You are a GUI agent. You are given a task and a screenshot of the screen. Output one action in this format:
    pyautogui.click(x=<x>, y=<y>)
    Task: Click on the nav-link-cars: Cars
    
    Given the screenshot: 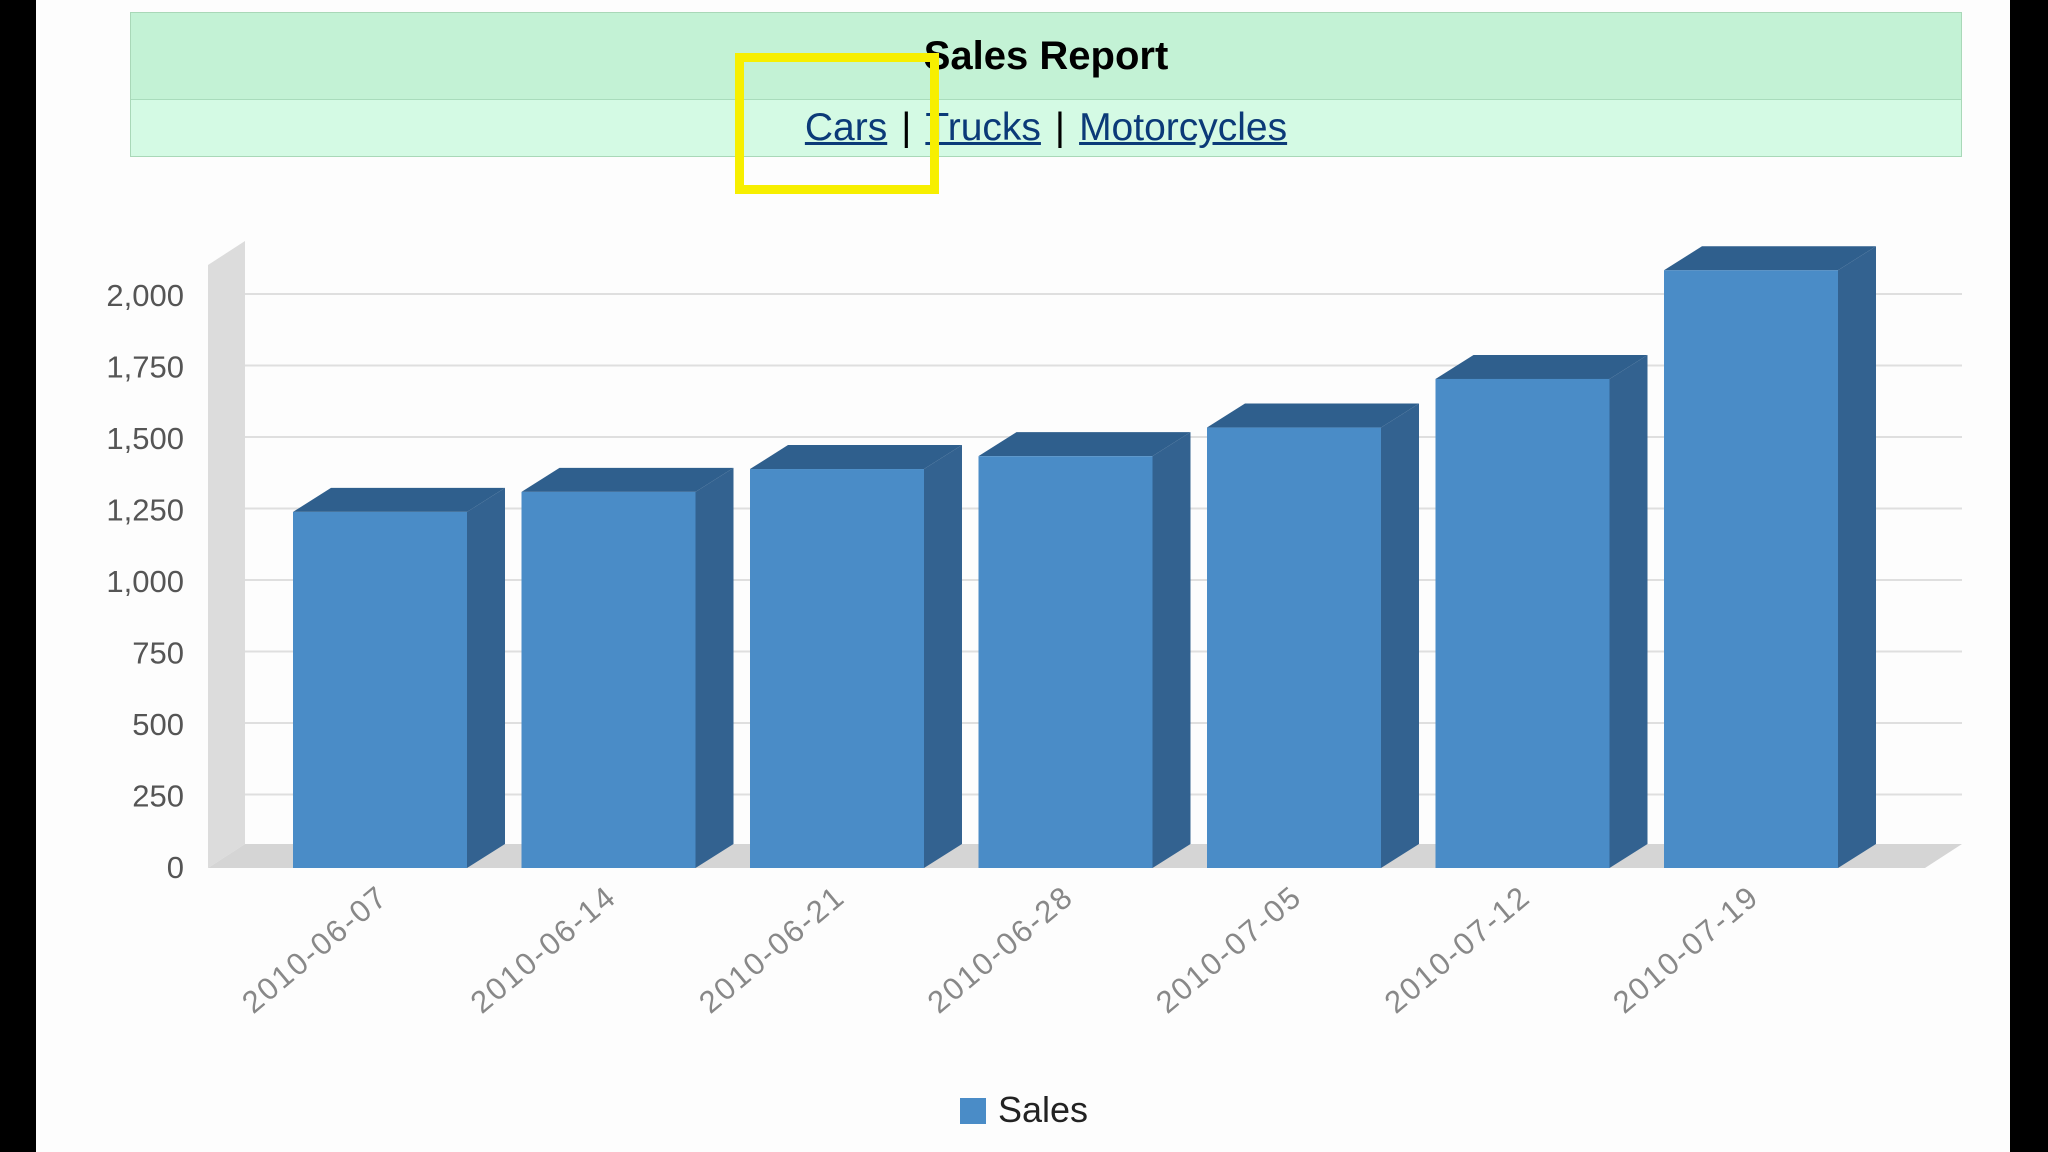 What is the action you would take?
    pyautogui.click(x=846, y=127)
    